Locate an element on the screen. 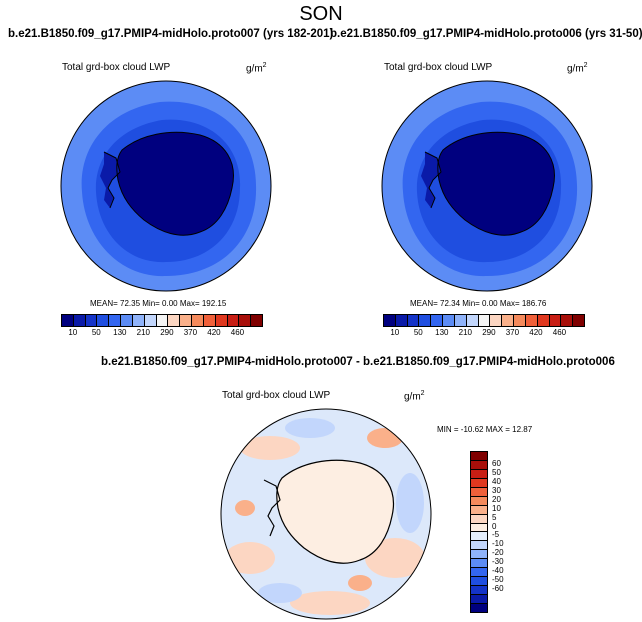 The image size is (642, 622). colorbar-tick-label: -60 is located at coordinates (498, 588).